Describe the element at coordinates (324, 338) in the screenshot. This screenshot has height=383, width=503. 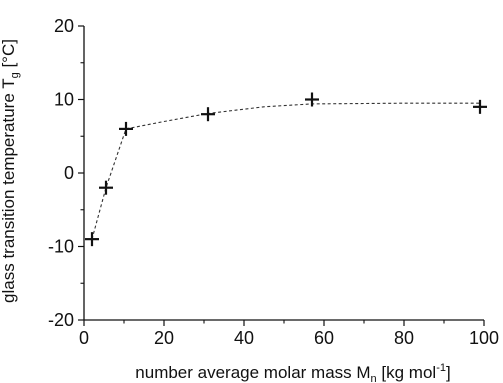
I see `x-tick-label: 60` at that location.